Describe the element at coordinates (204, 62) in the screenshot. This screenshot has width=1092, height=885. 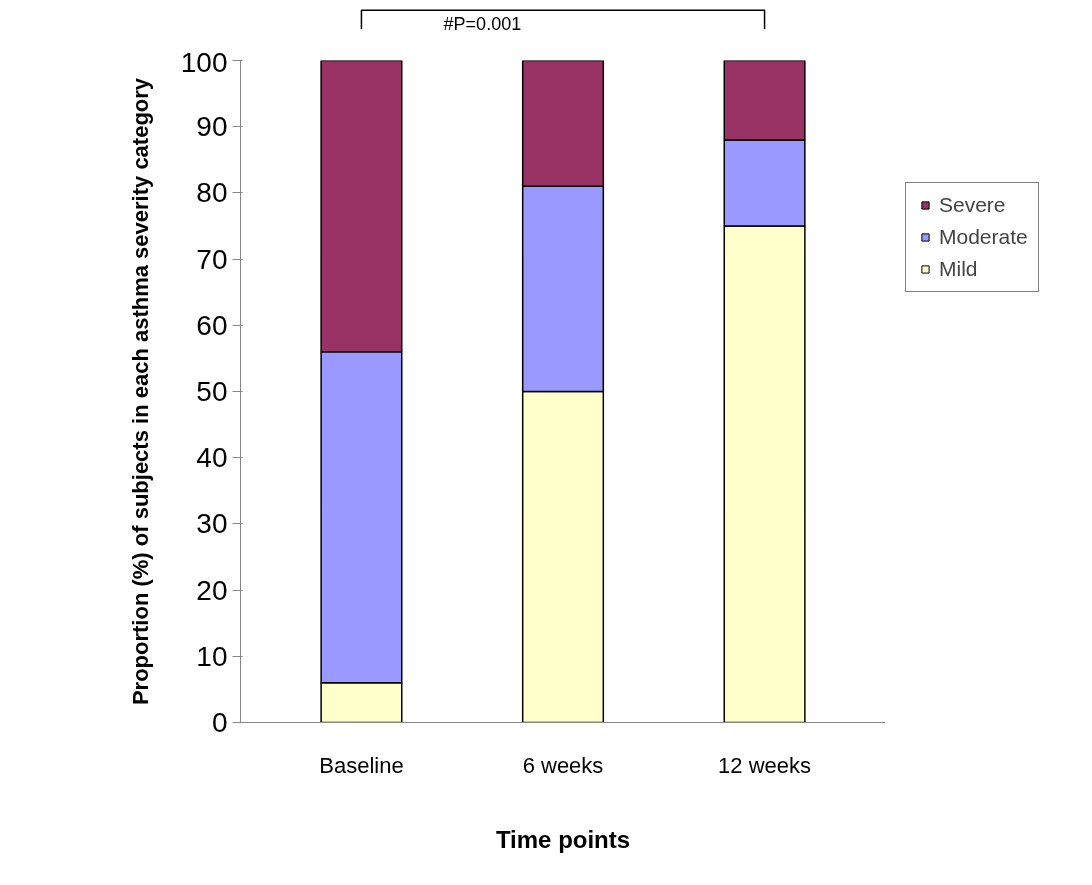
I see `y-tick-label: 100` at that location.